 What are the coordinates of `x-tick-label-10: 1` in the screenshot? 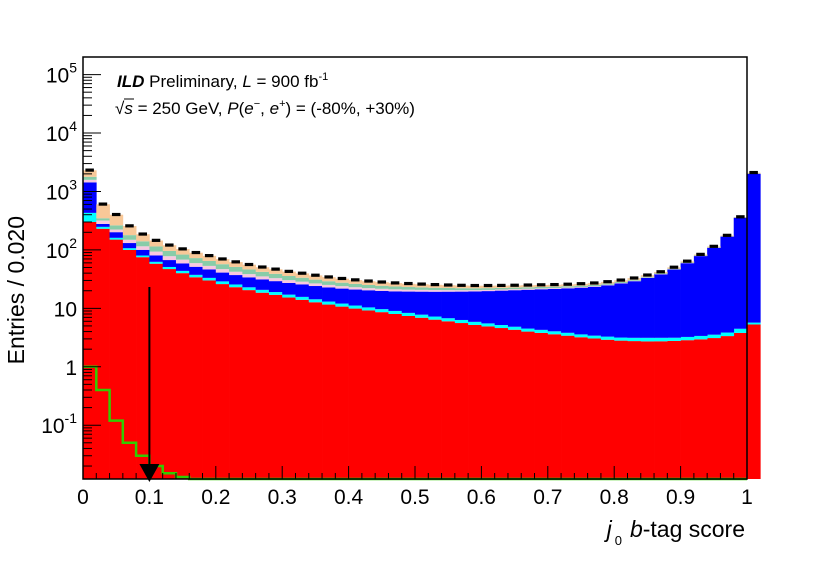 It's located at (747, 497).